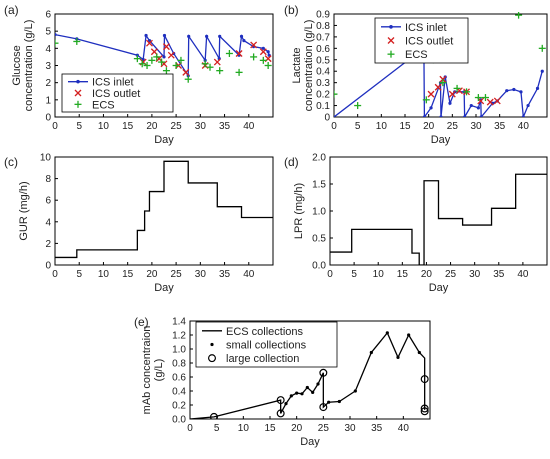 The image size is (550, 459). I want to click on y-tick-label: 6, so click(48, 201).